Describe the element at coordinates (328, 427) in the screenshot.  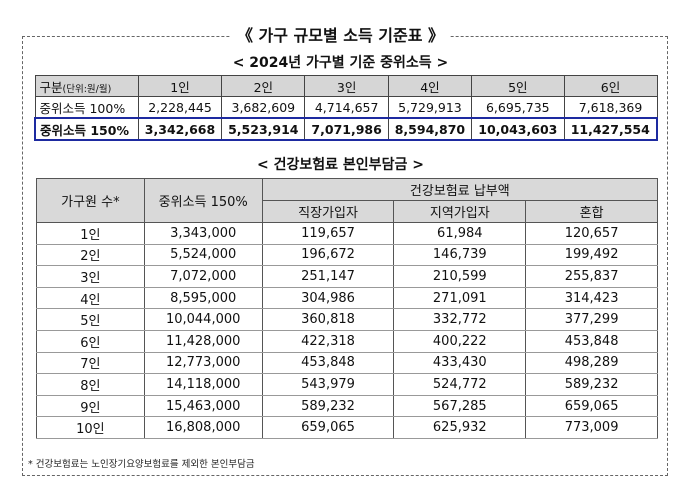
I see `cell-employee: 659,065` at that location.